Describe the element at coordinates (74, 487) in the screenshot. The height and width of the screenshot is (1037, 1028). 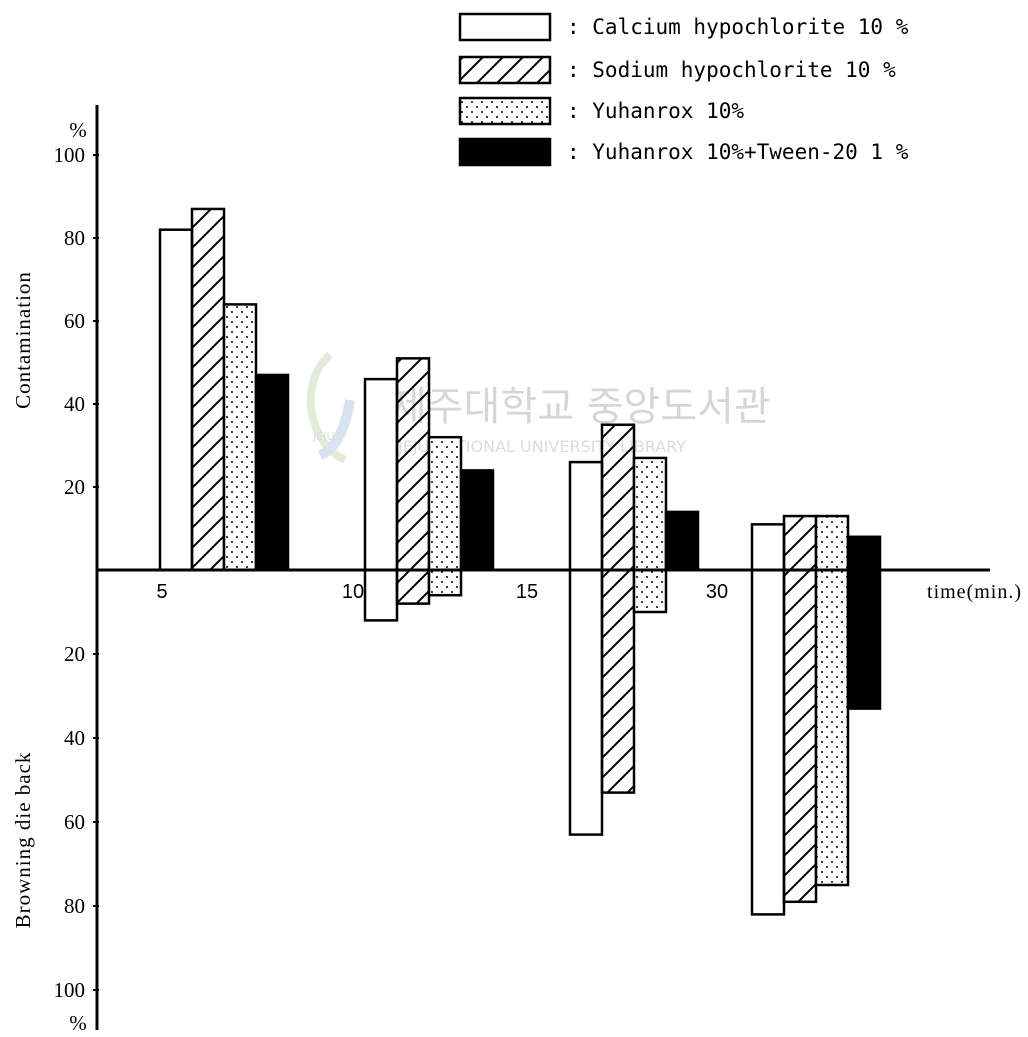
I see `y-upper-tick-label: 20` at that location.